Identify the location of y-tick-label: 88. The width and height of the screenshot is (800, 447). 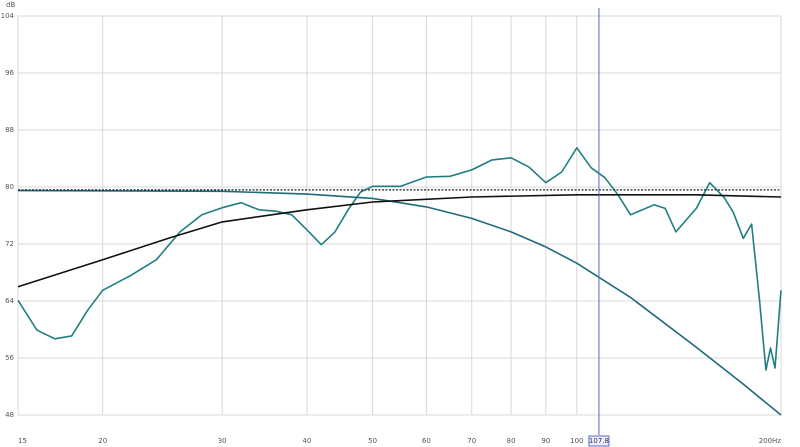
(9, 130).